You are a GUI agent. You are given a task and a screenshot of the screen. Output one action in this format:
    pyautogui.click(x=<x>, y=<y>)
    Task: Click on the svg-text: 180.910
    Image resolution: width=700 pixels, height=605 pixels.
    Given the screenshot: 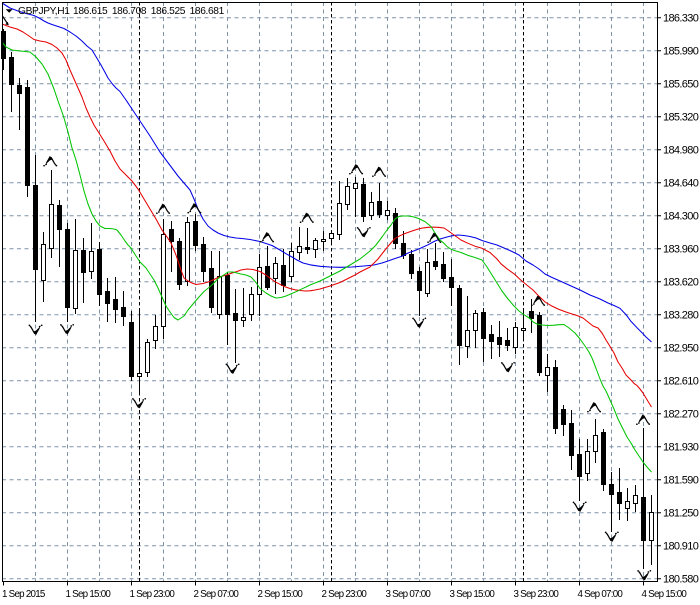 What is the action you would take?
    pyautogui.click(x=681, y=547)
    